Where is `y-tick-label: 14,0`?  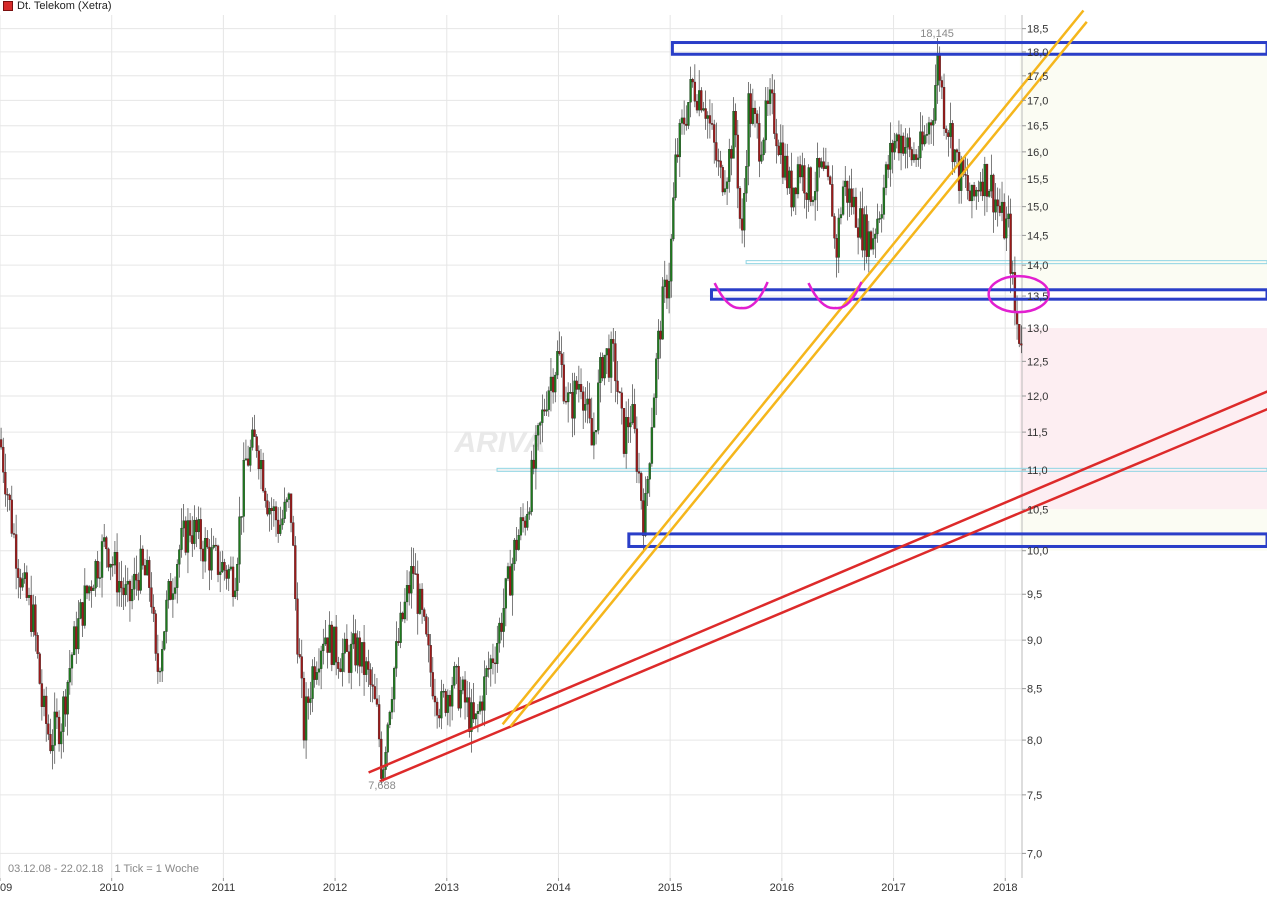
y-tick-label: 14,0 is located at coordinates (1037, 266).